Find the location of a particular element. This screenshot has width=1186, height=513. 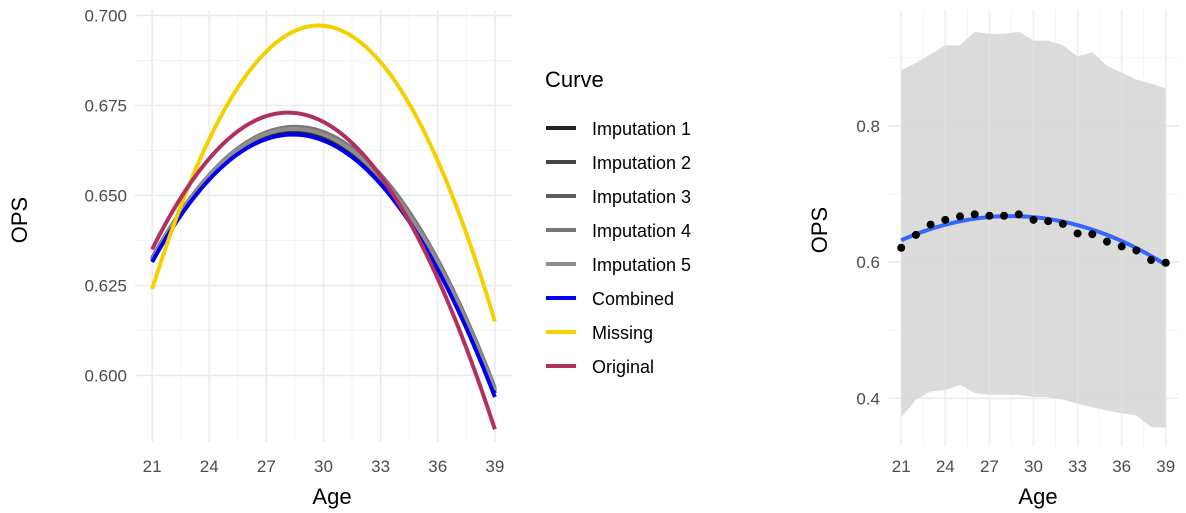

left-y-tick-label: 0.650 is located at coordinates (105, 195).